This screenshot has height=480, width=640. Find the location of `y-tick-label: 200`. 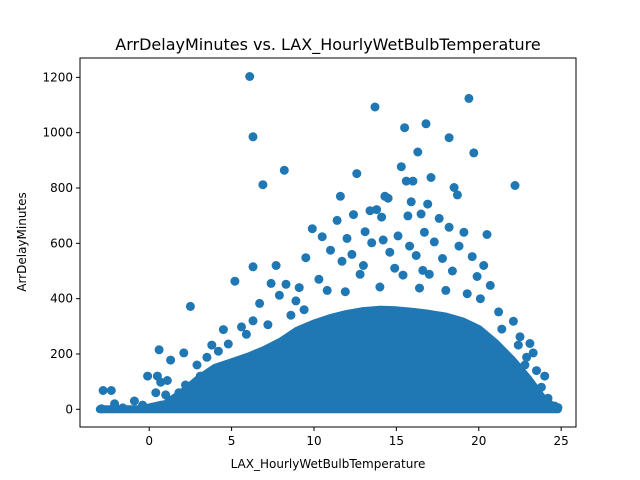

y-tick-label: 200 is located at coordinates (61, 354).